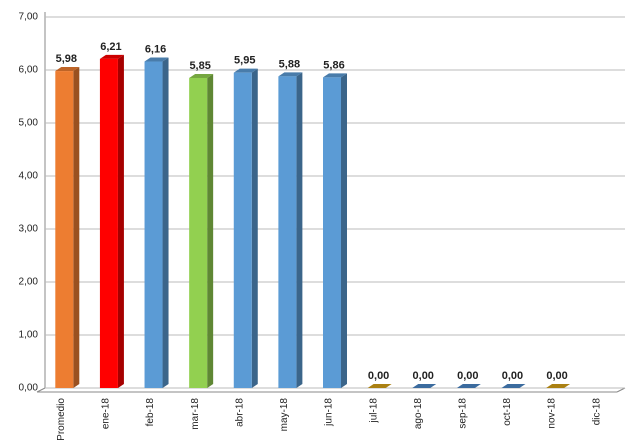 The image size is (639, 447). Describe the element at coordinates (329, 412) in the screenshot. I see `x-tick-label: jun-18` at that location.